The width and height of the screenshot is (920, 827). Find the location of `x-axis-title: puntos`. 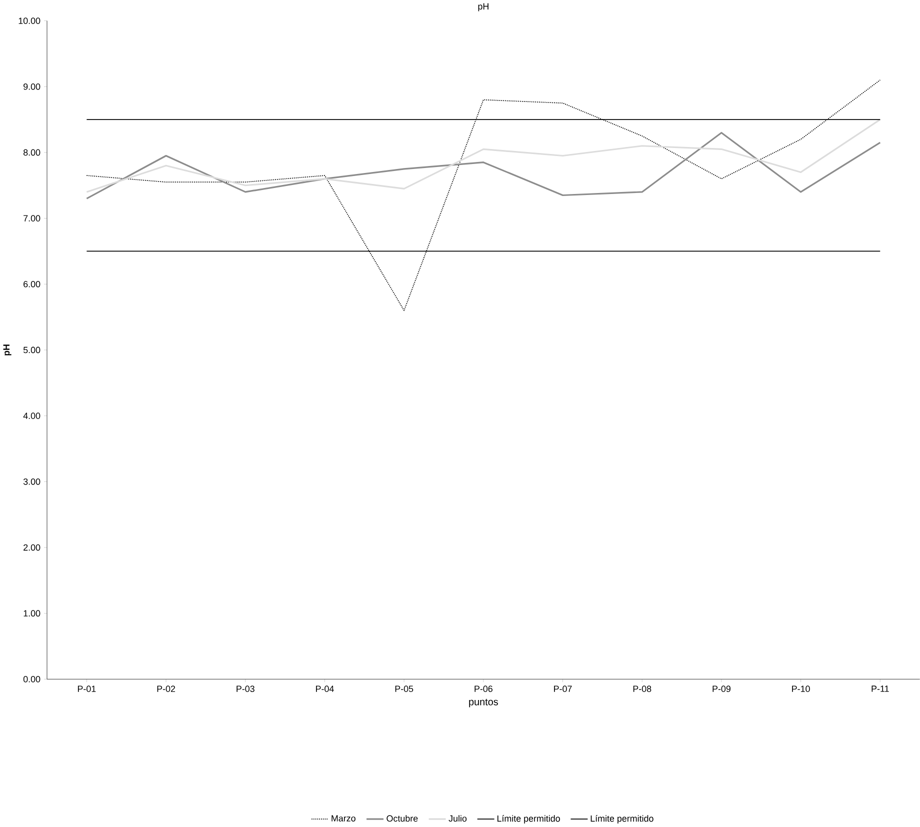

x-axis-title: puntos is located at coordinates (483, 703).